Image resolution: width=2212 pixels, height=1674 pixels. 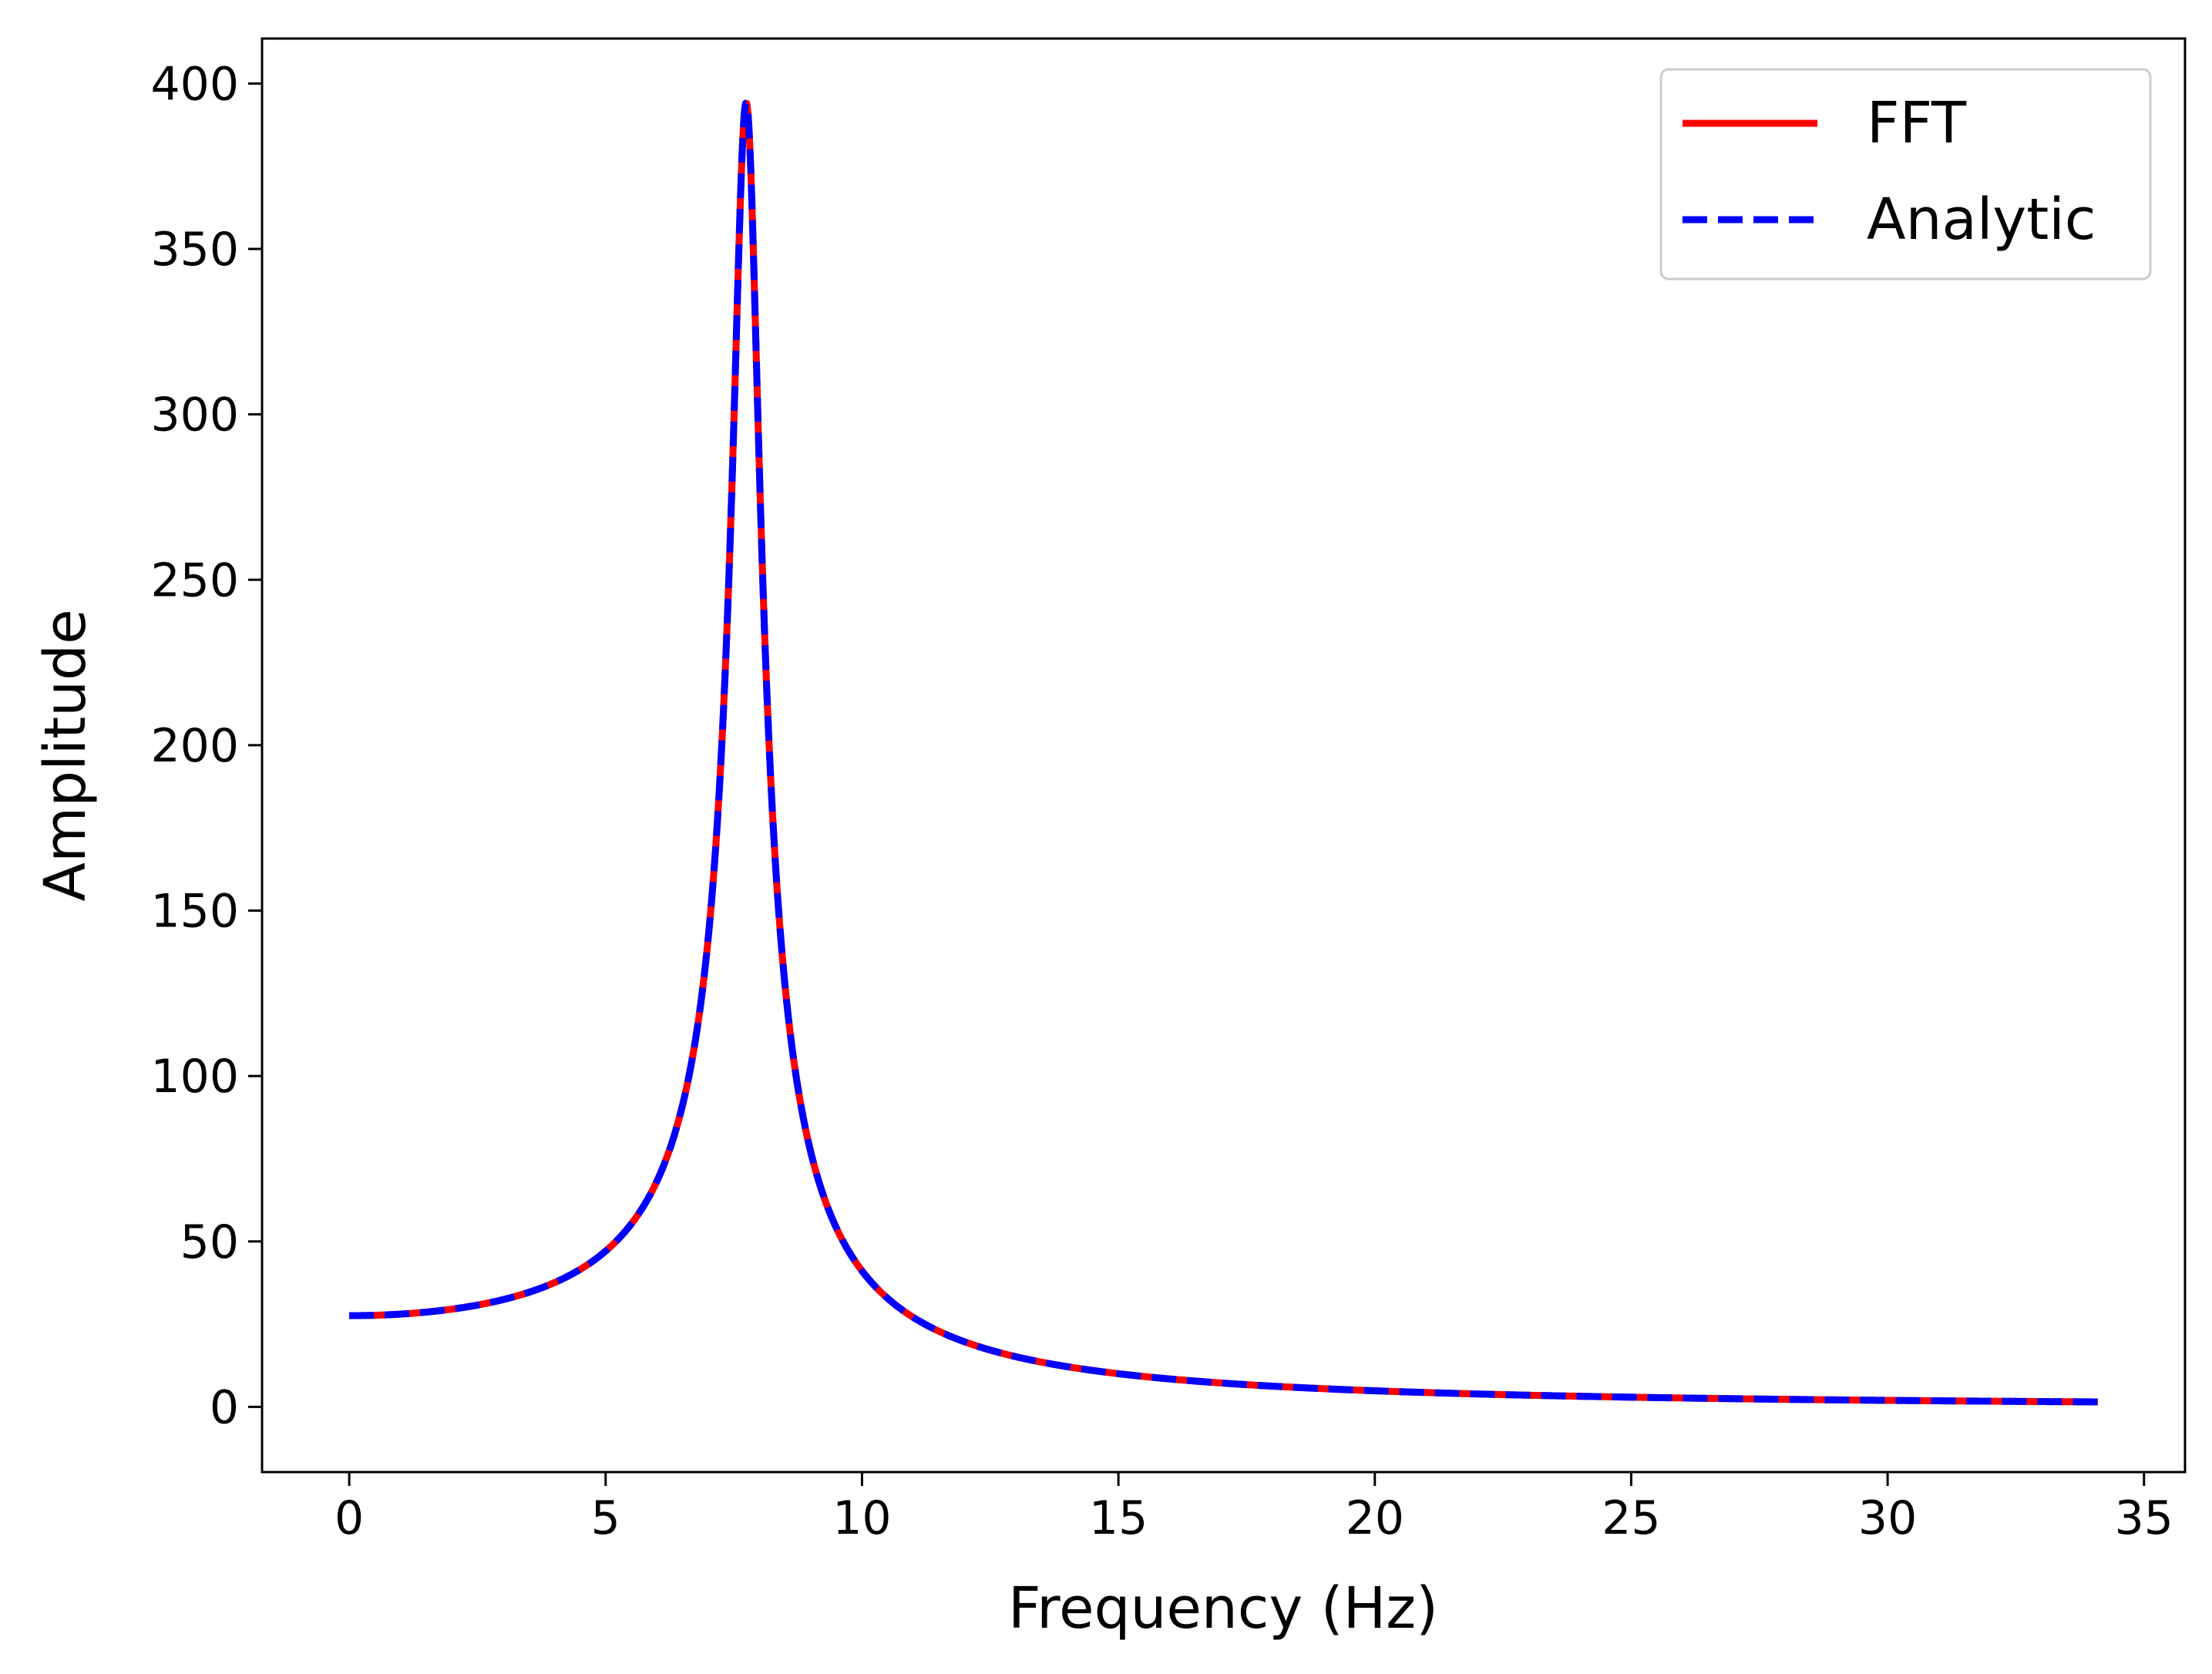 I want to click on y-tick-label: 100, so click(x=194, y=1077).